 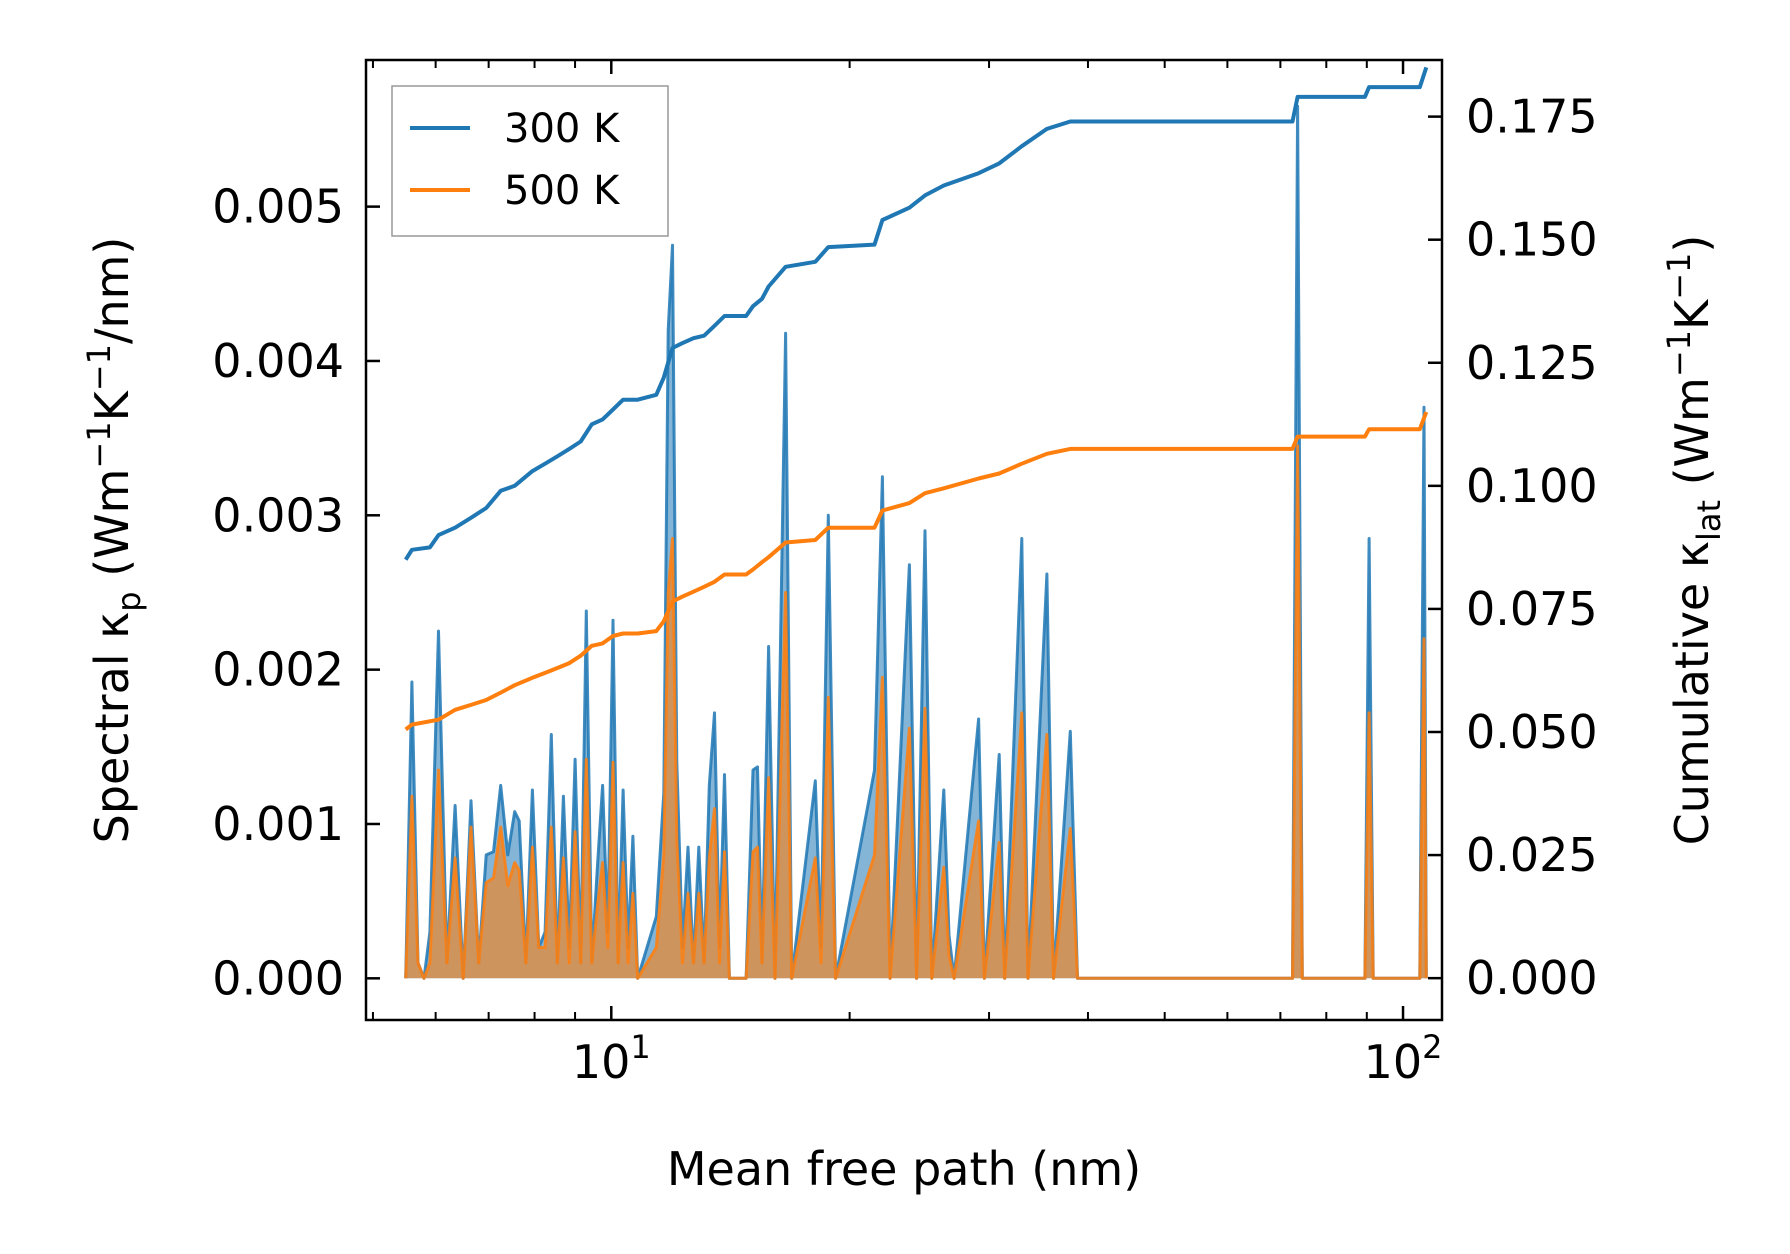 What do you see at coordinates (1532, 978) in the screenshot?
I see `y-right-tick-label: 0.000` at bounding box center [1532, 978].